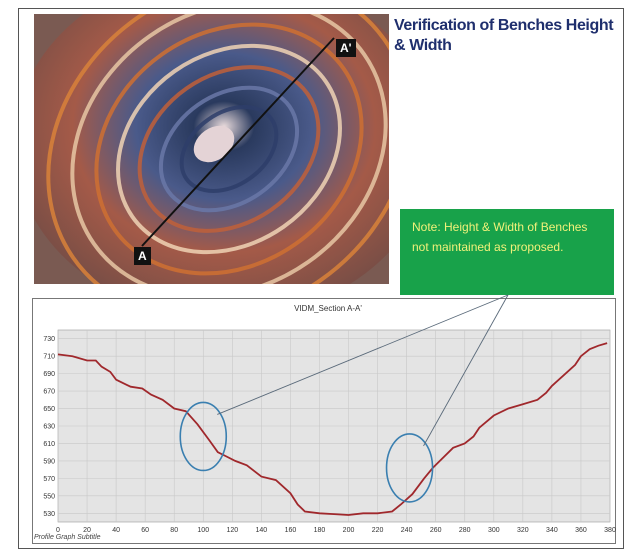 The height and width of the screenshot is (559, 638). Describe the element at coordinates (306, 452) in the screenshot. I see `highlight-ellipses` at that location.